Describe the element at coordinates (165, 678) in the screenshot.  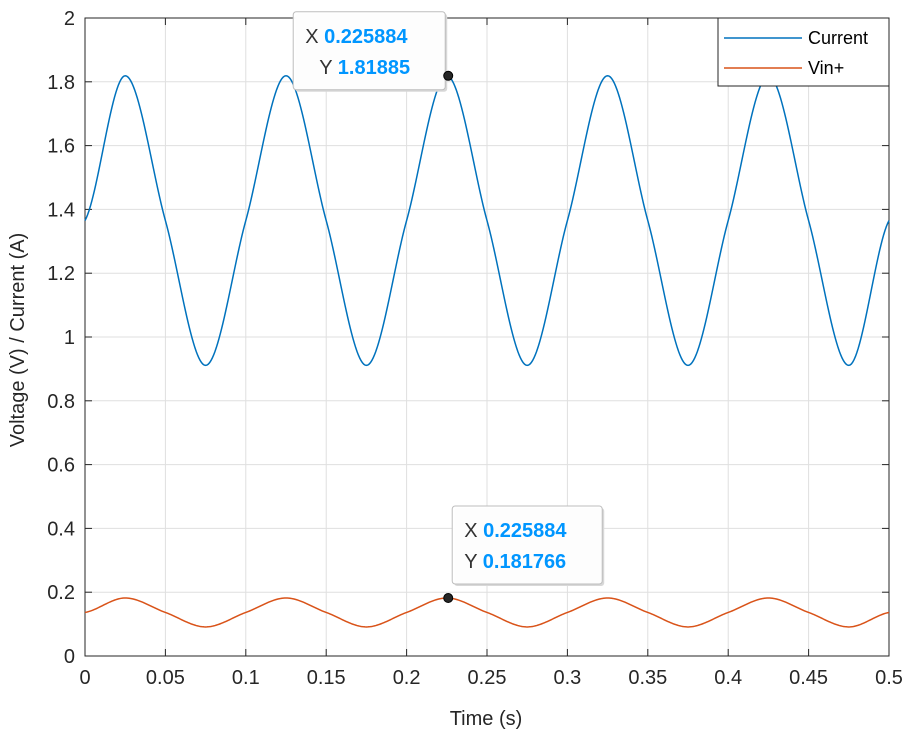
I see `x-tick-label: 0.05` at that location.